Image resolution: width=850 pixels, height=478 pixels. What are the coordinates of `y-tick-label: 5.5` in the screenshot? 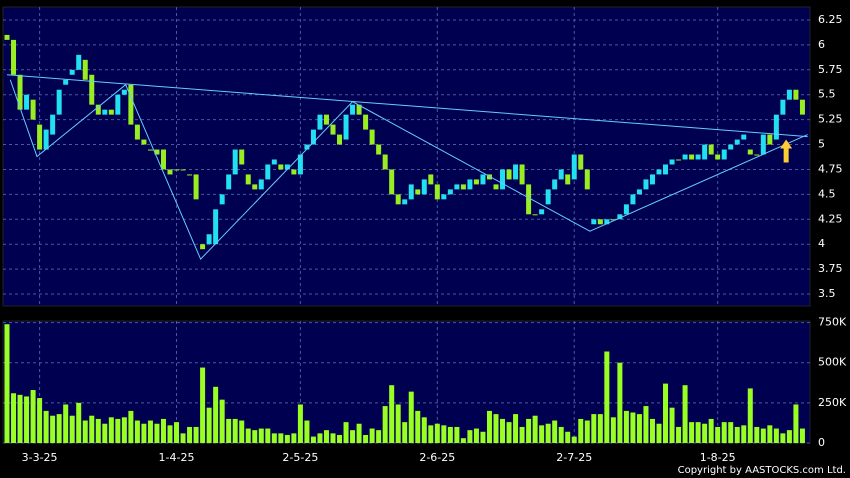 It's located at (827, 94).